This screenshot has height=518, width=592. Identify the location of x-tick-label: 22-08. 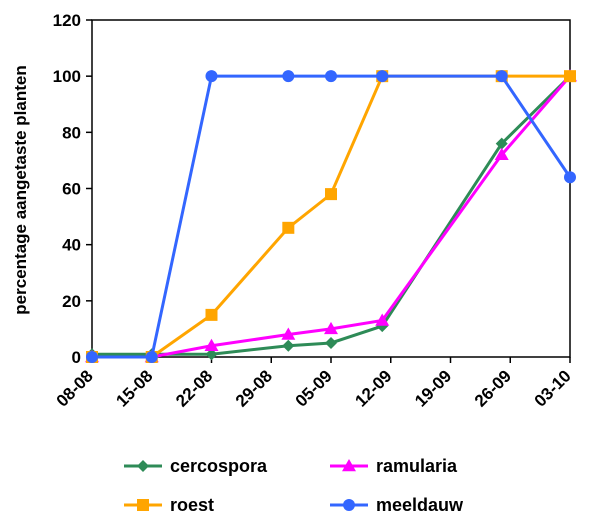
(194, 388).